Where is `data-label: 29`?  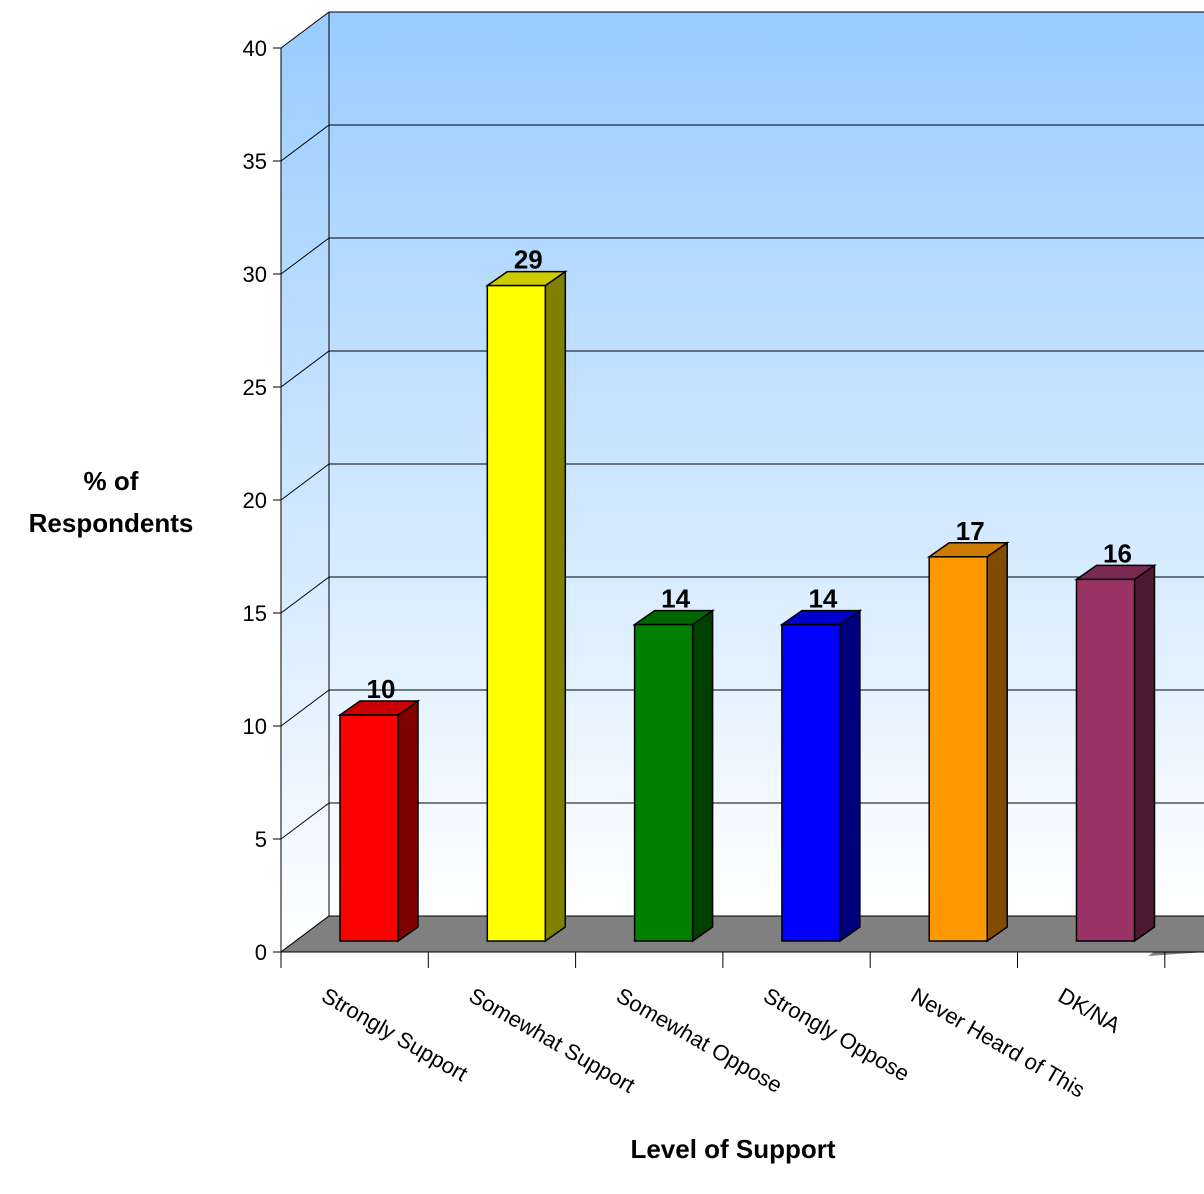
data-label: 29 is located at coordinates (528, 260).